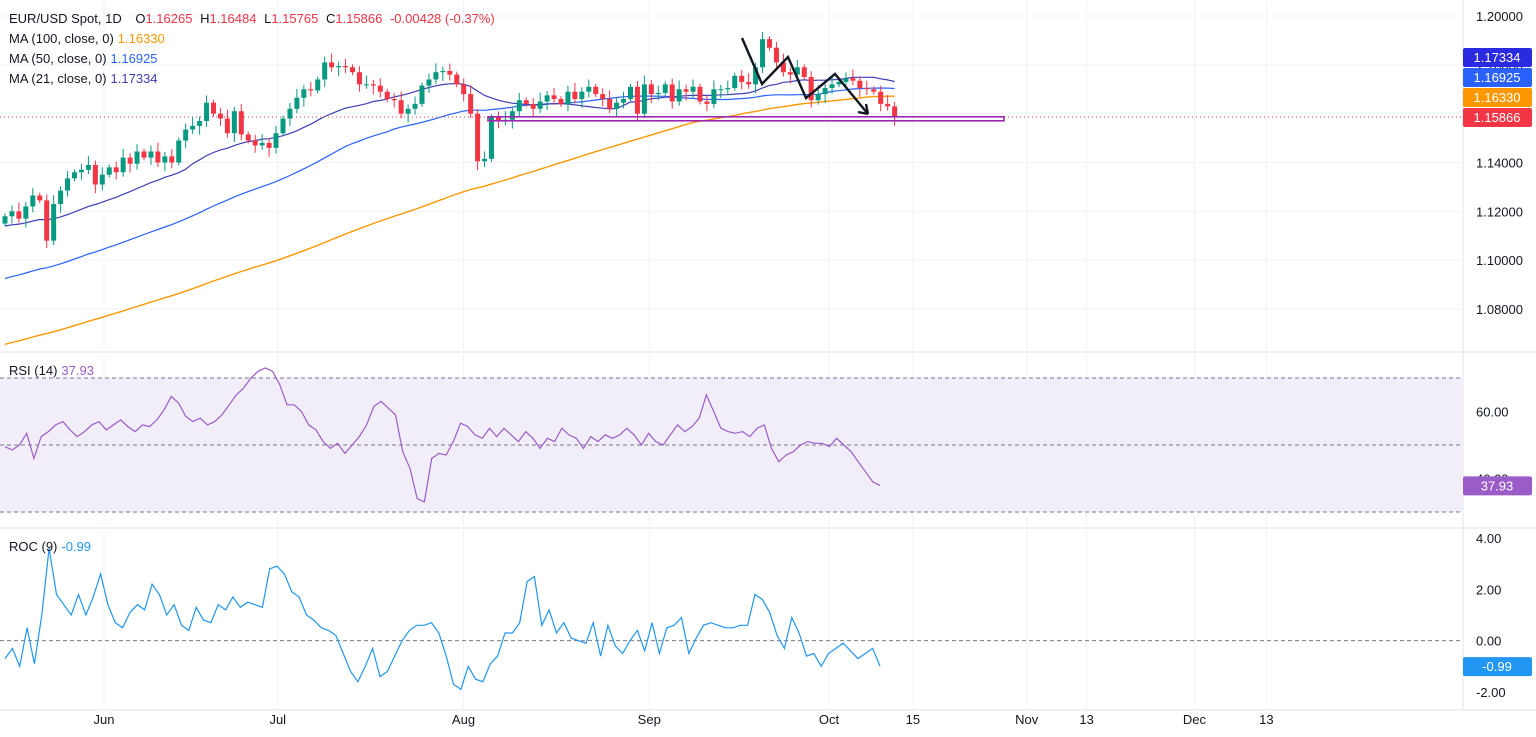 Image resolution: width=1536 pixels, height=737 pixels. What do you see at coordinates (228, 18) in the screenshot?
I see `ohlc-high: H1.16484` at bounding box center [228, 18].